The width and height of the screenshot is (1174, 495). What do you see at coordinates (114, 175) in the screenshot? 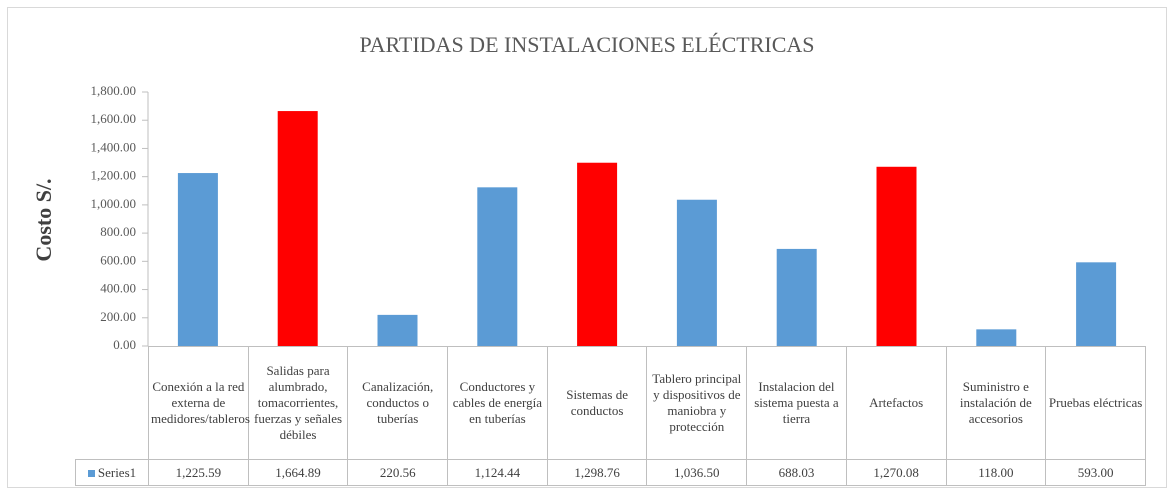
I see `y-tick-label: 1,200.00` at bounding box center [114, 175].